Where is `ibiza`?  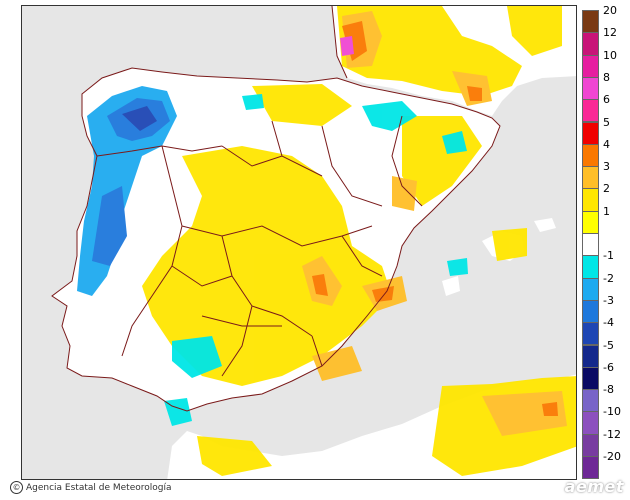 ibiza is located at coordinates (451, 286).